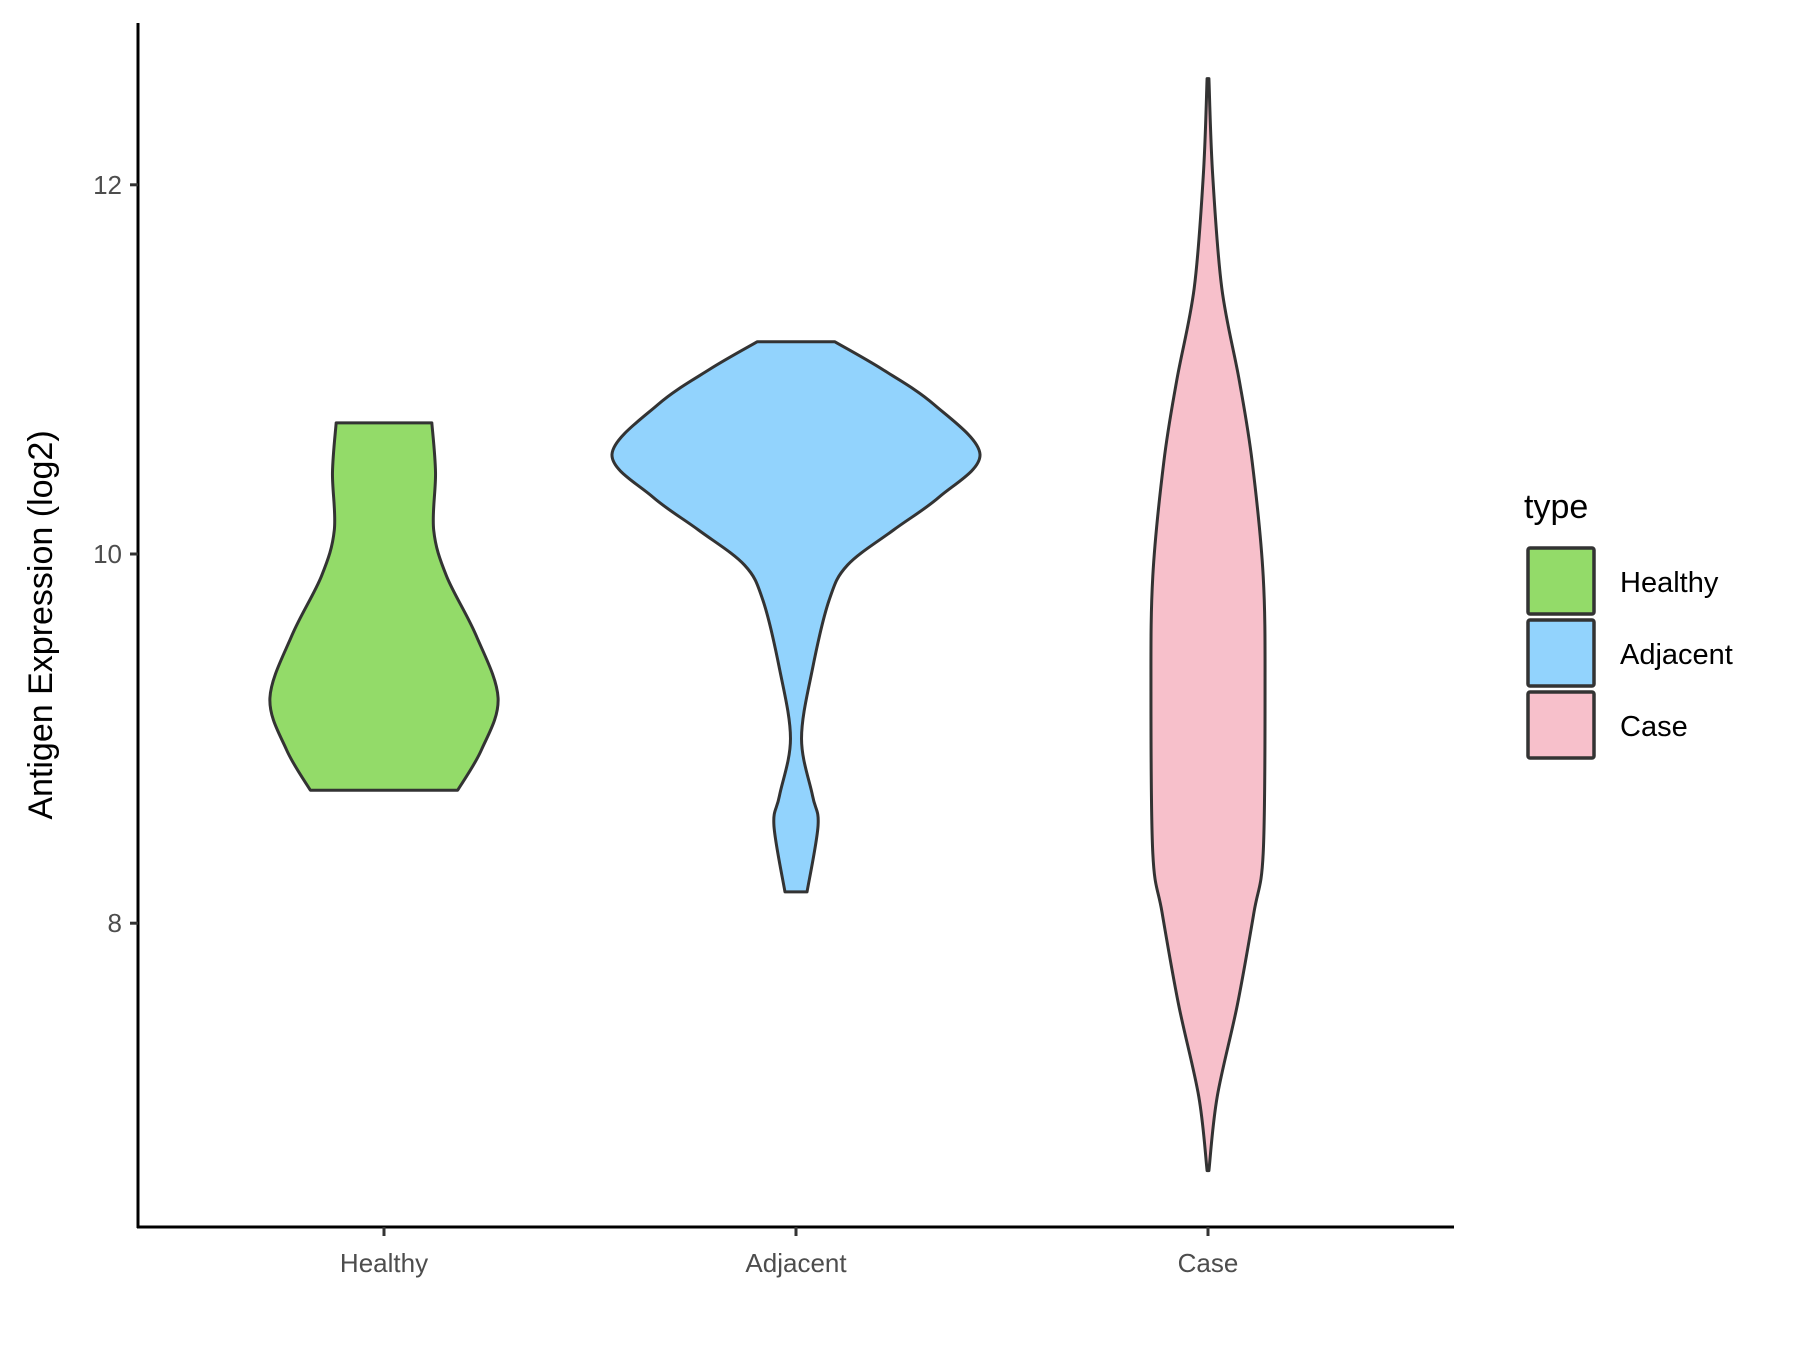  What do you see at coordinates (1676, 655) in the screenshot?
I see `legend-label: Adjacent` at bounding box center [1676, 655].